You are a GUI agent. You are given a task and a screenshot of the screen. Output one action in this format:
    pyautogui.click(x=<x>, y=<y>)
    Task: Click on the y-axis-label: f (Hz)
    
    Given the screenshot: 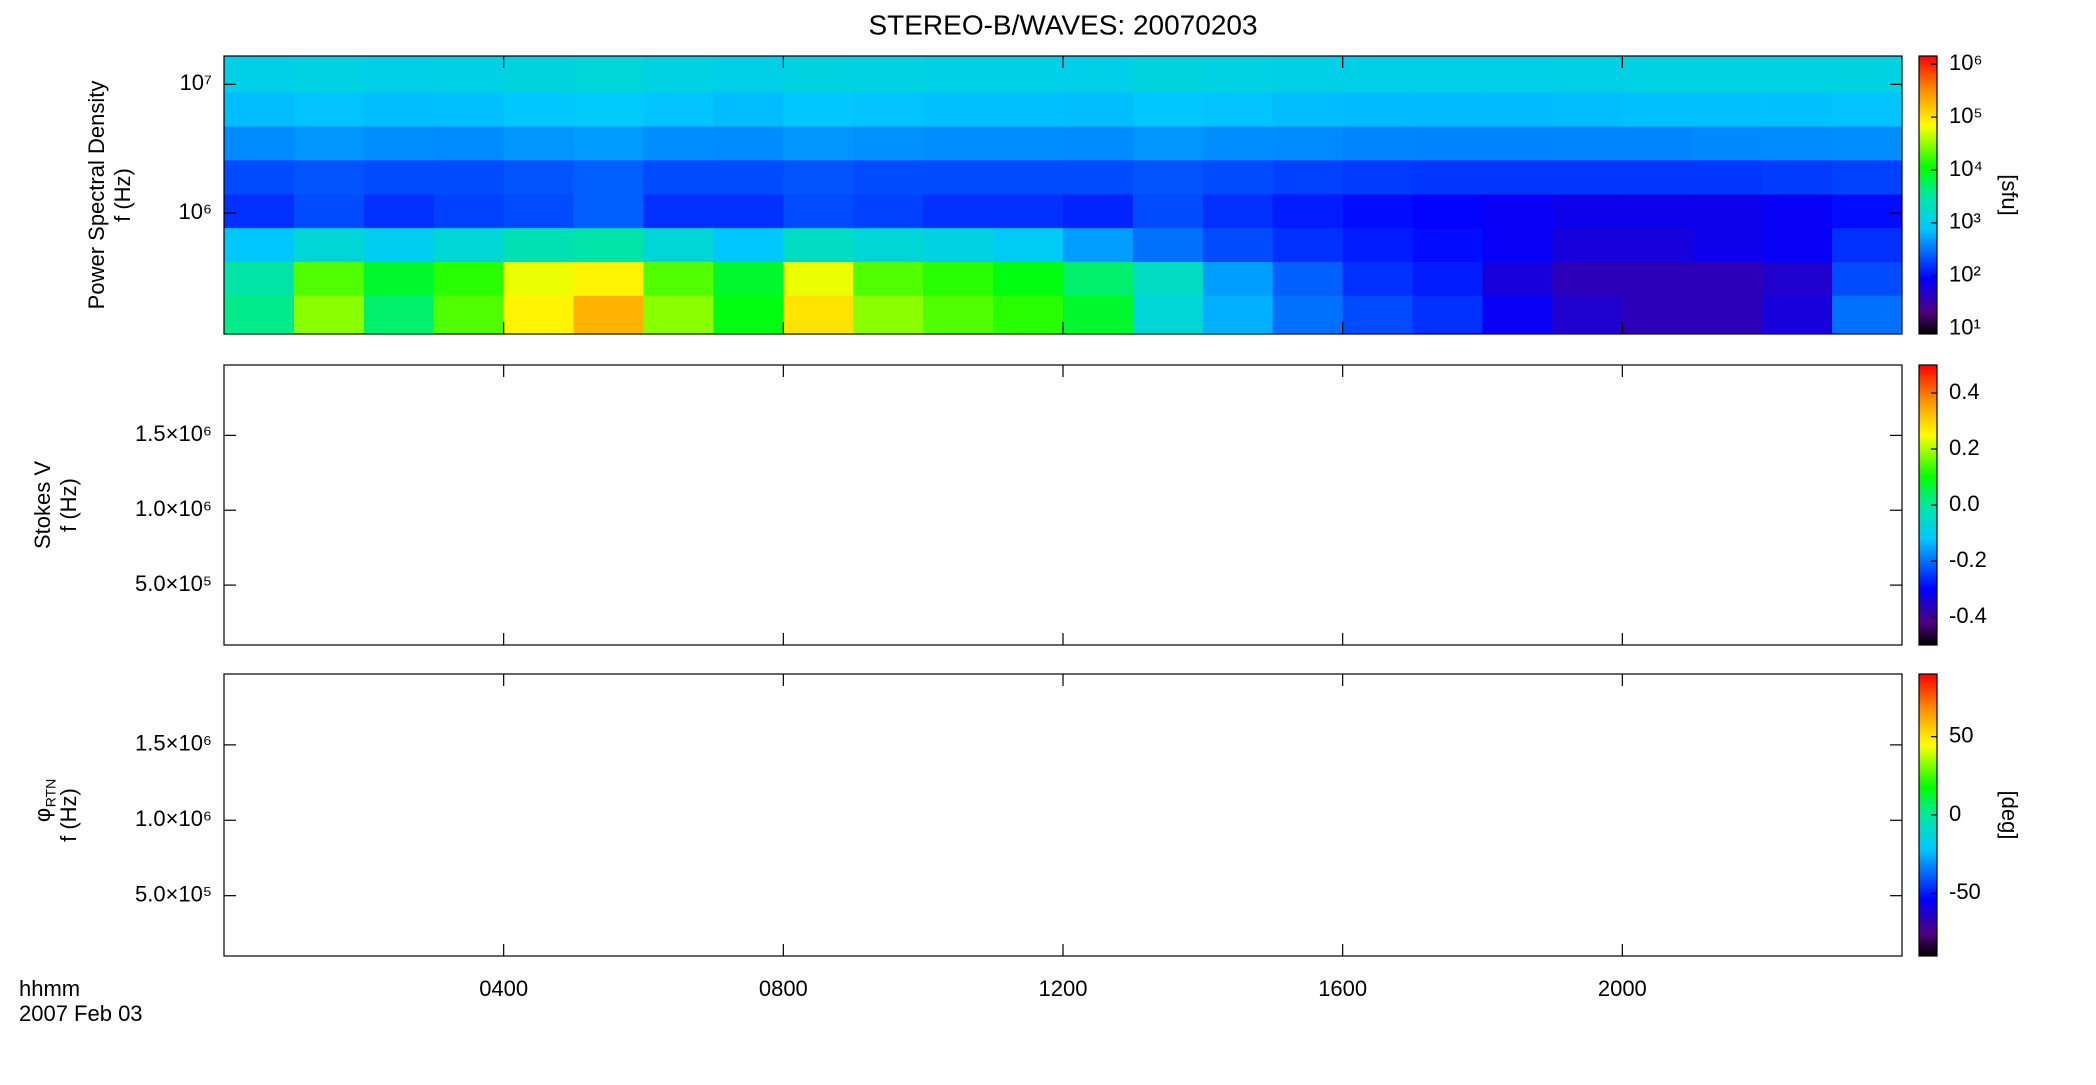 What is the action you would take?
    pyautogui.click(x=122, y=195)
    